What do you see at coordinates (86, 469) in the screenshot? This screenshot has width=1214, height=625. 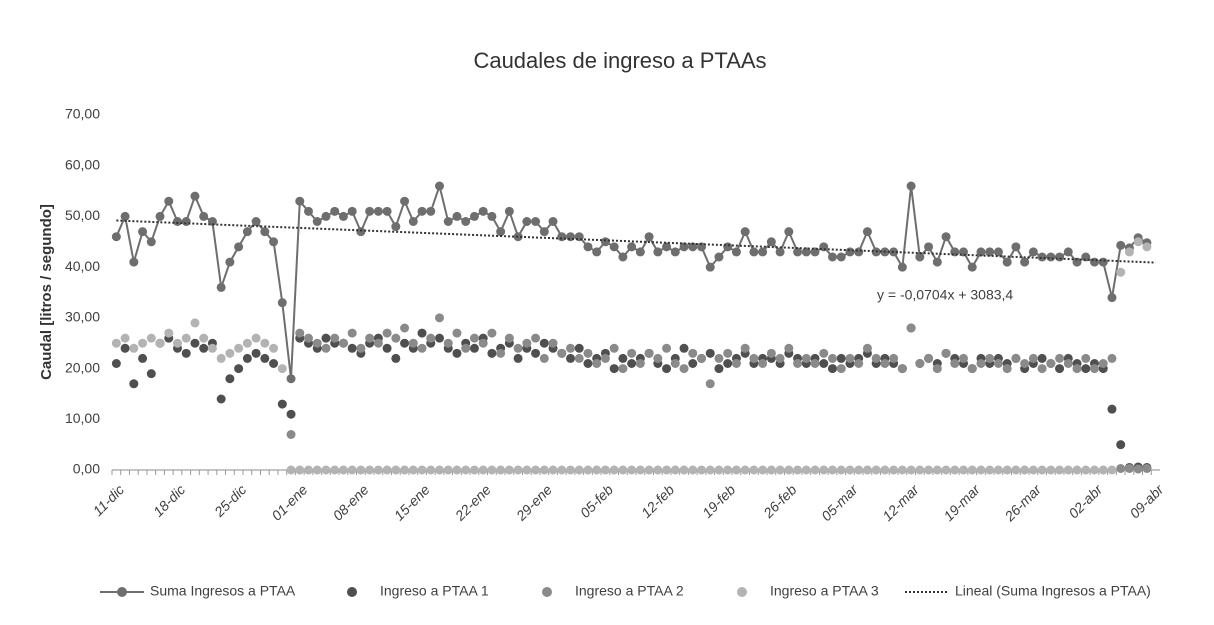 I see `y-tick-label: 0,00` at bounding box center [86, 469].